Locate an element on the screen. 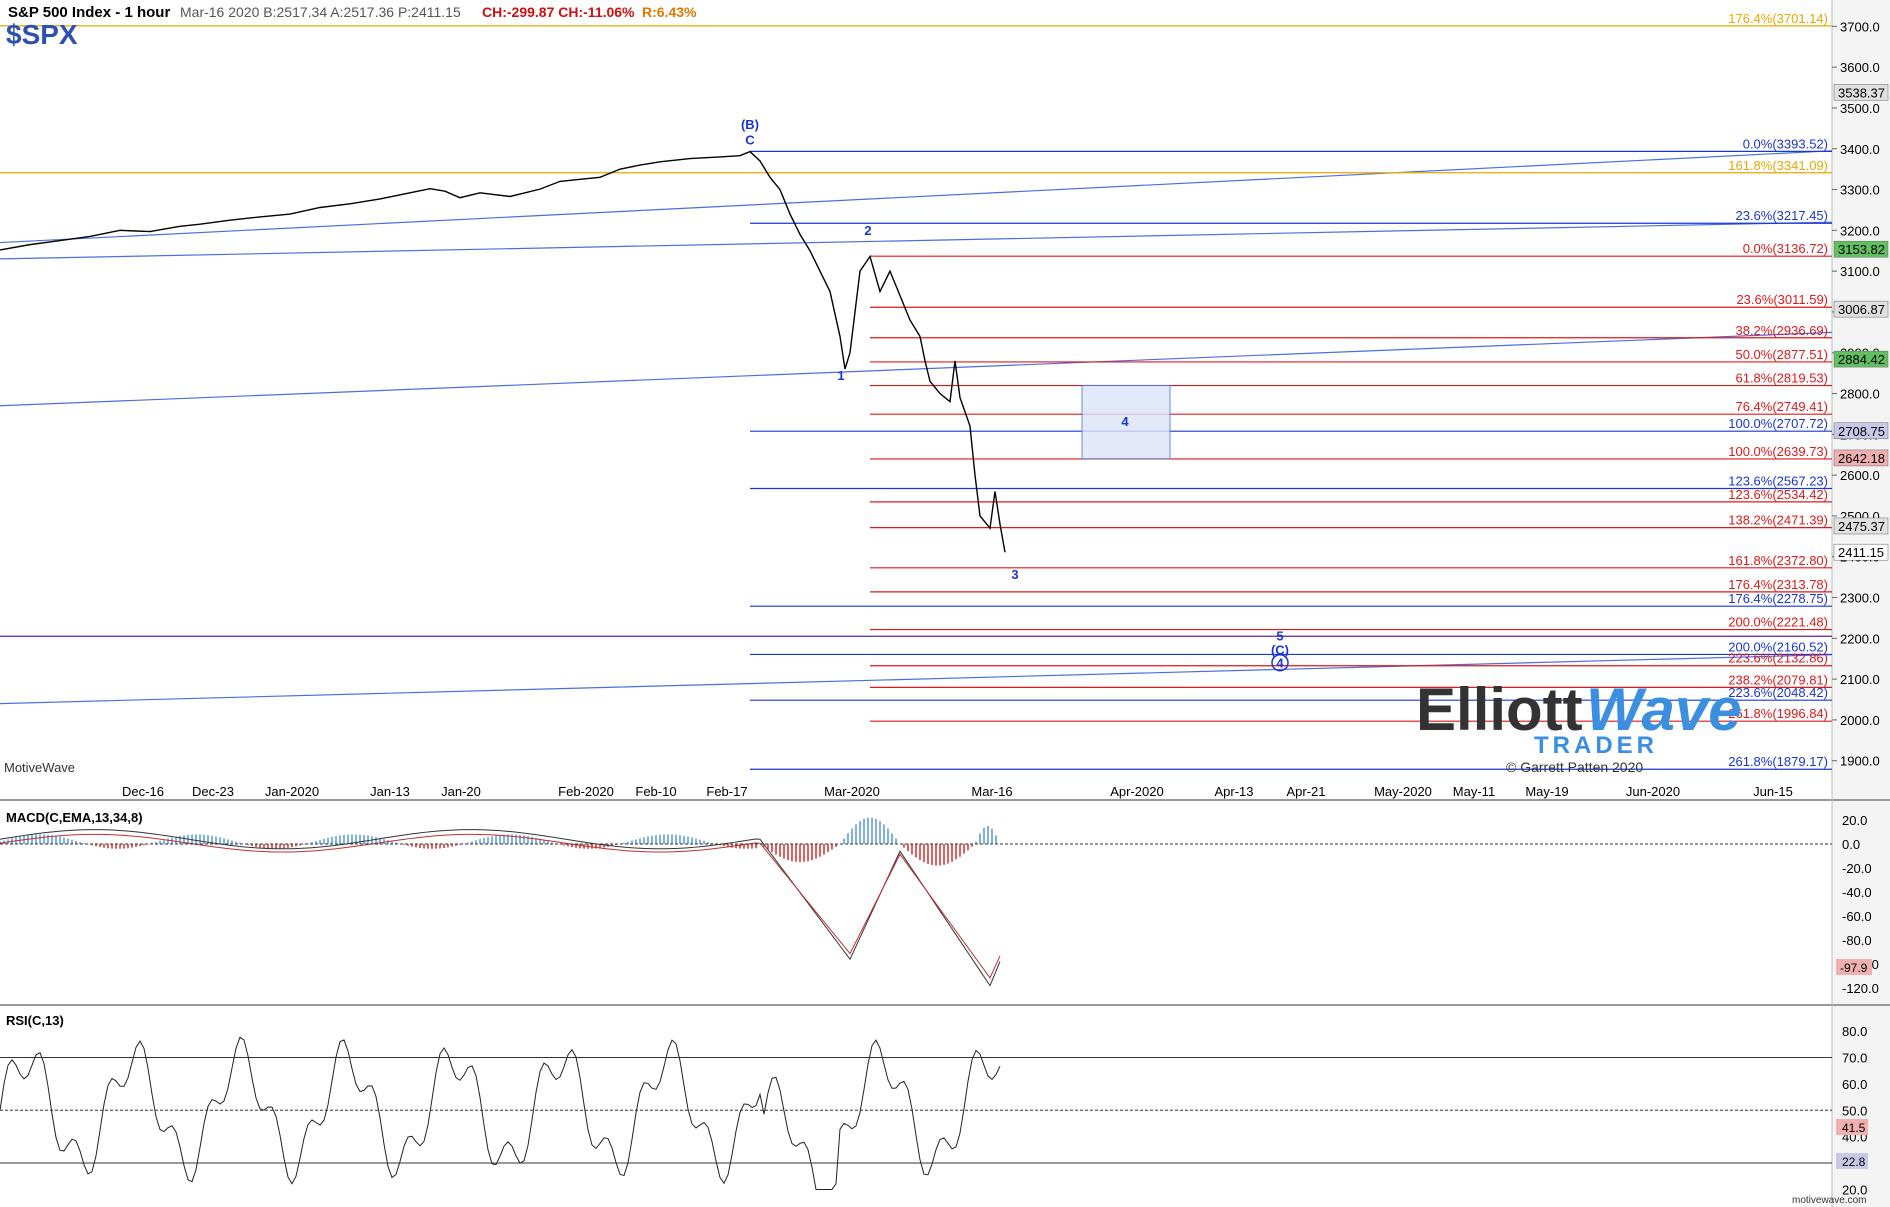 This screenshot has height=1207, width=1890. rsi-lines is located at coordinates (500, 1113).